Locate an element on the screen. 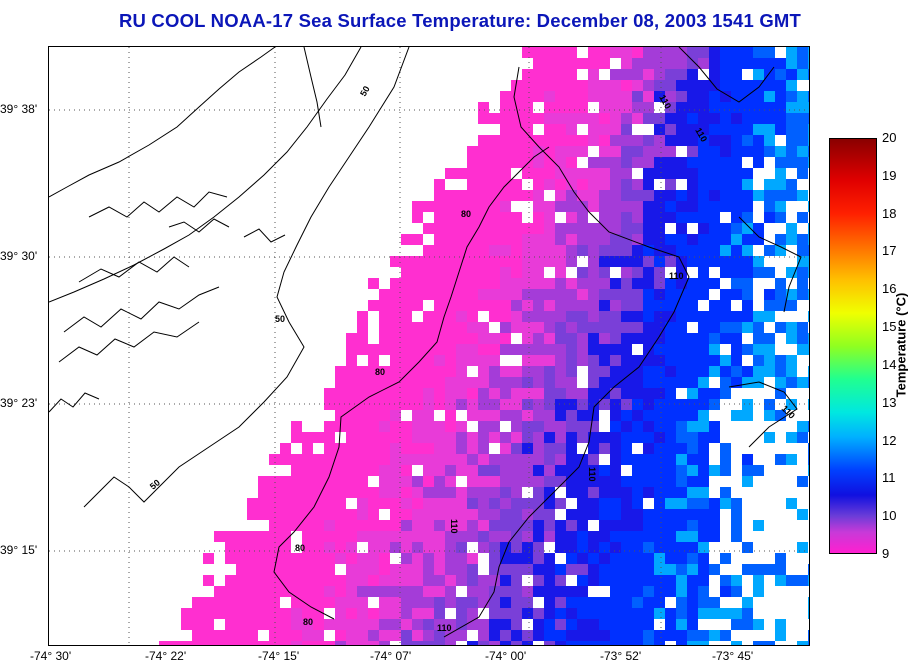 This screenshot has width=920, height=665. colorbar-tick-label: 13 is located at coordinates (889, 402).